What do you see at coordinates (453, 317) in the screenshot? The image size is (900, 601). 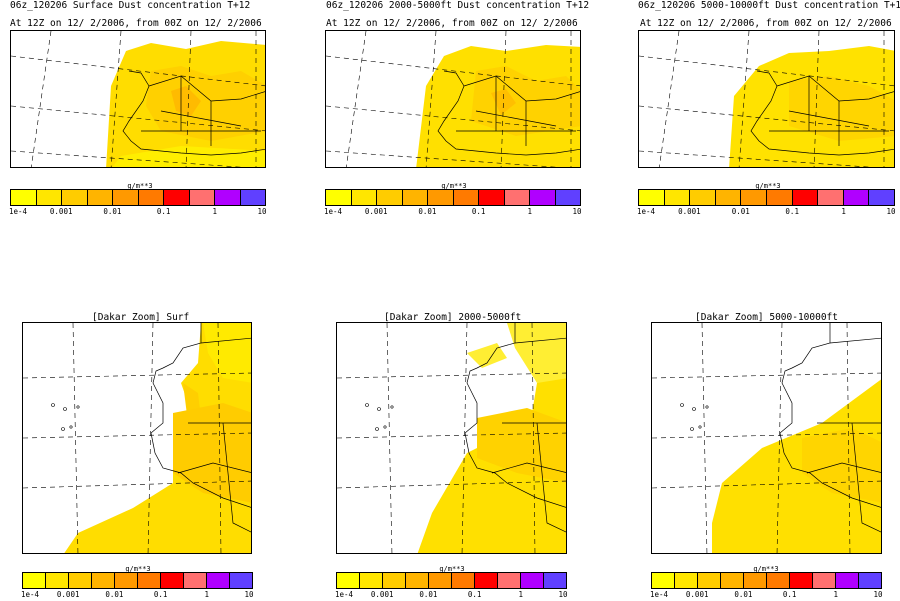 I see `panel-title-dakar-2000-5000: [Dakar Zoom] 2000-5000ft` at bounding box center [453, 317].